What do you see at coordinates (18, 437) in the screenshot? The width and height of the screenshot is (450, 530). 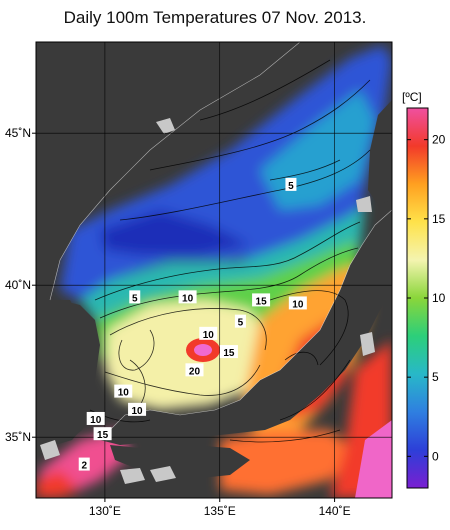 I see `lat-tick-label-0: 35˚N` at bounding box center [18, 437].